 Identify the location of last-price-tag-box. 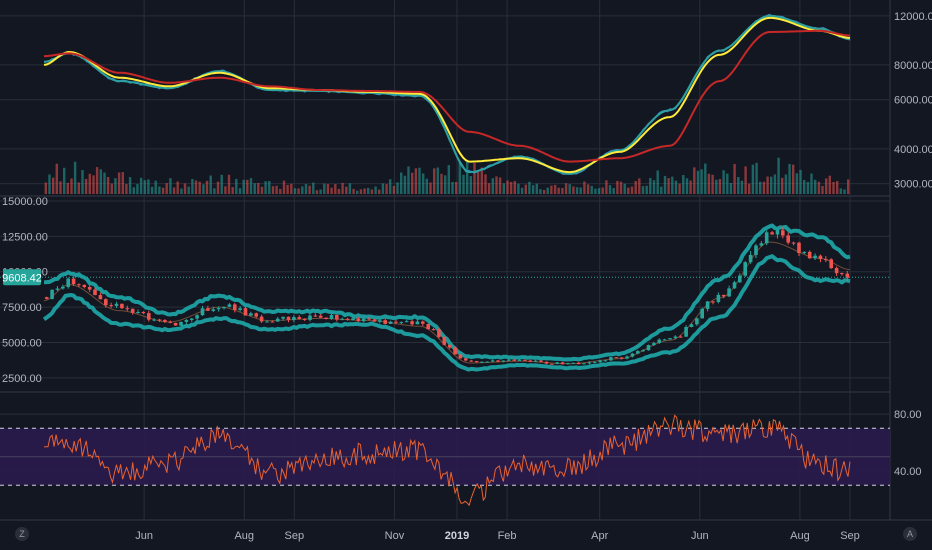
(22, 277).